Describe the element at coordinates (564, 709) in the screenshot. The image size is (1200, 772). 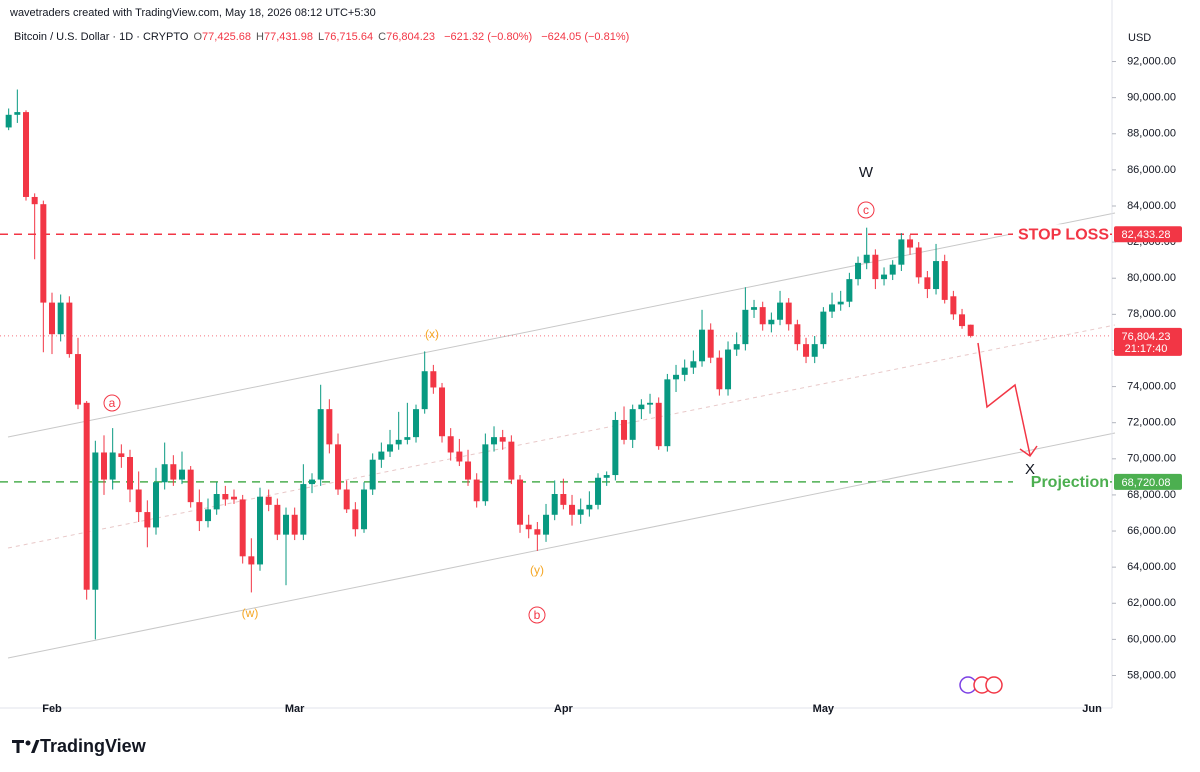
I see `x-tick-label: Apr` at that location.